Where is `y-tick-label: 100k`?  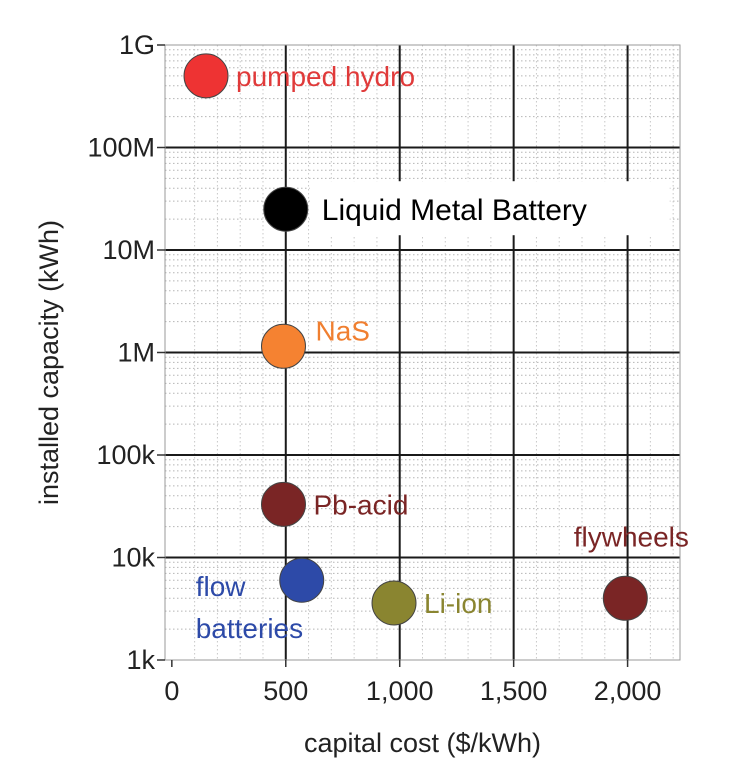 y-tick-label: 100k is located at coordinates (125, 455).